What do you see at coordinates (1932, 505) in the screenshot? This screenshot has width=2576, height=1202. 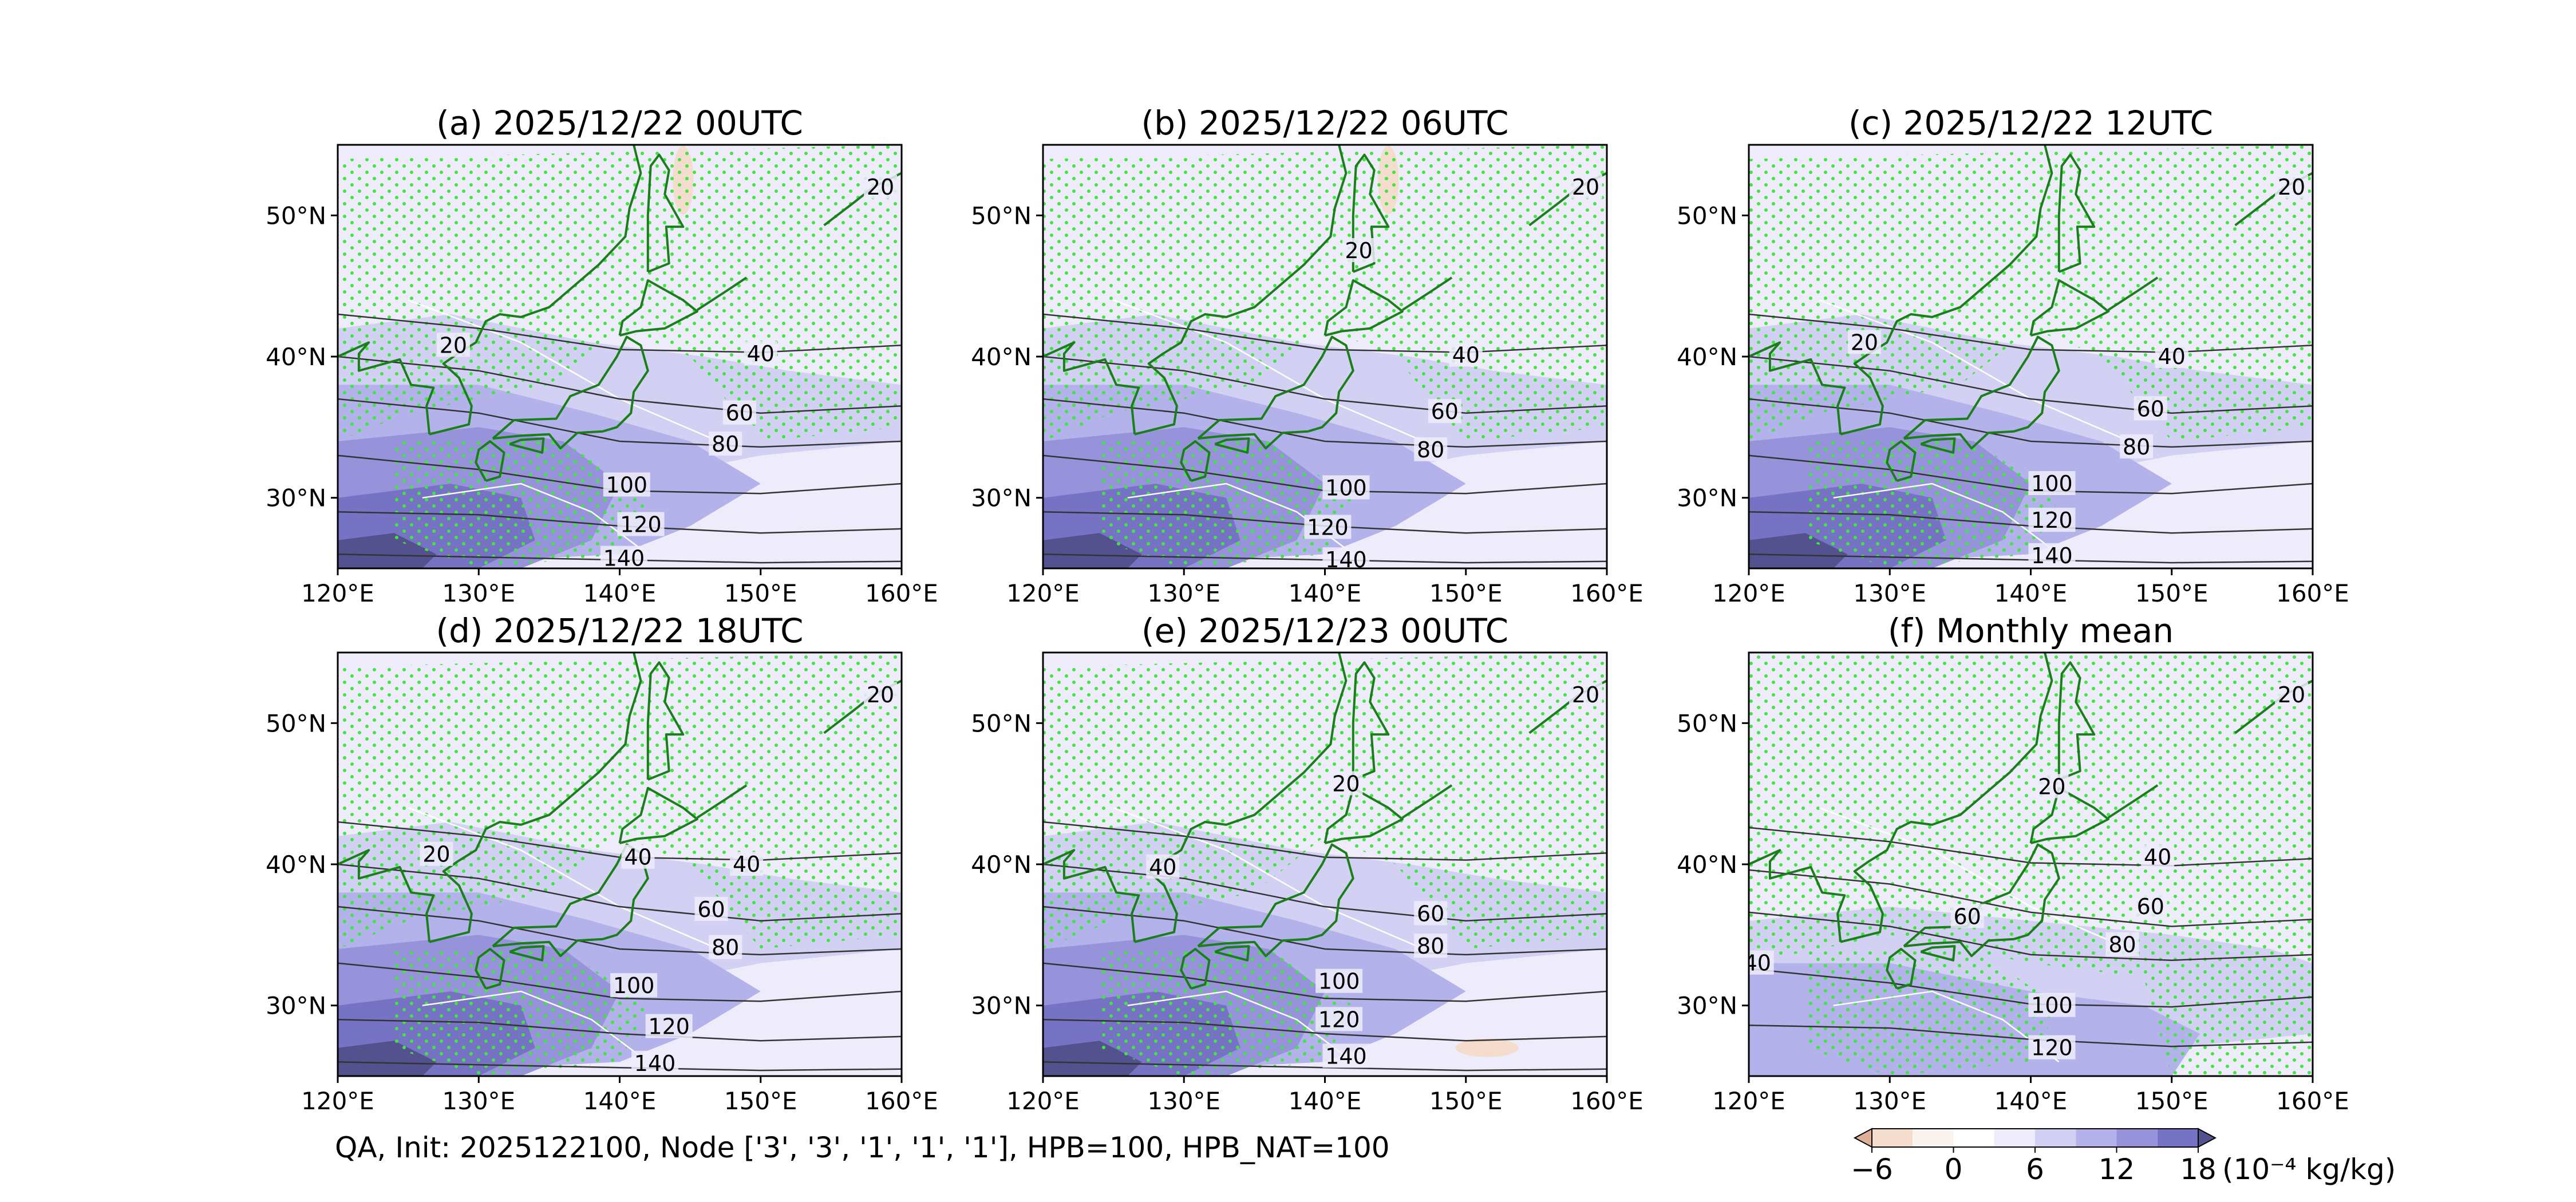 I see `stipple-region-south` at bounding box center [1932, 505].